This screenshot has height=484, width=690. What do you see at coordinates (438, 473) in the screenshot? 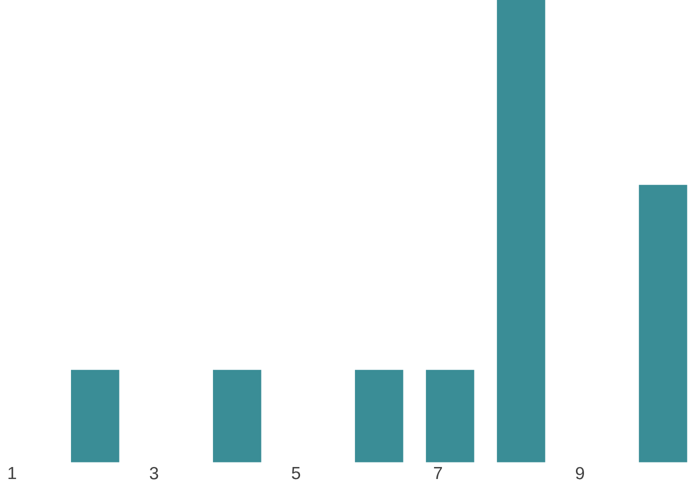
I see `x-tick-label: 7` at bounding box center [438, 473].